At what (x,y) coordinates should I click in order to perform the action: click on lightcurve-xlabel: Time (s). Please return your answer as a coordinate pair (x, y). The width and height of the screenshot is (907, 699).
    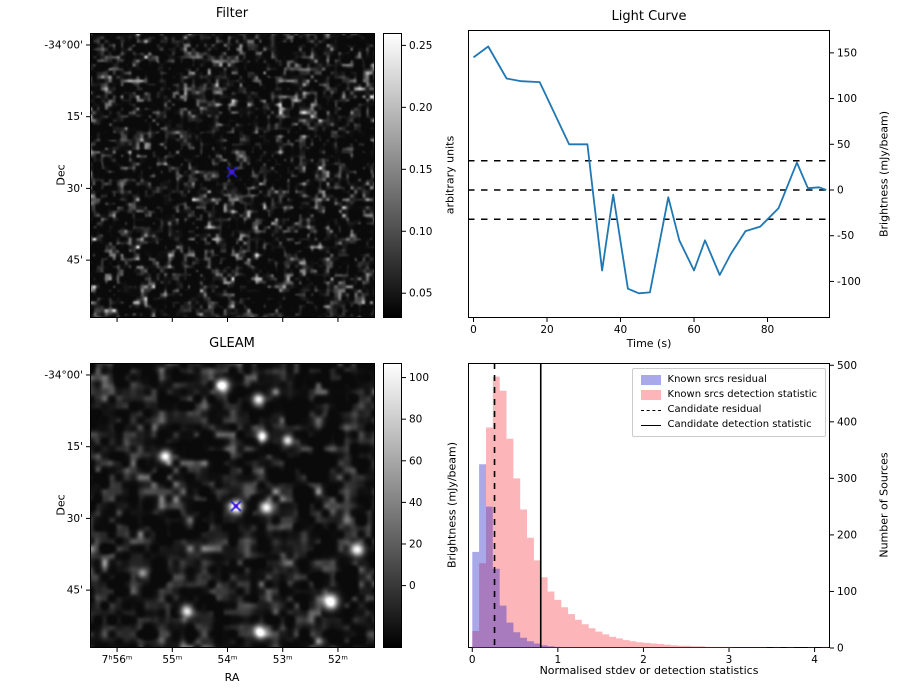
    Looking at the image, I should click on (649, 343).